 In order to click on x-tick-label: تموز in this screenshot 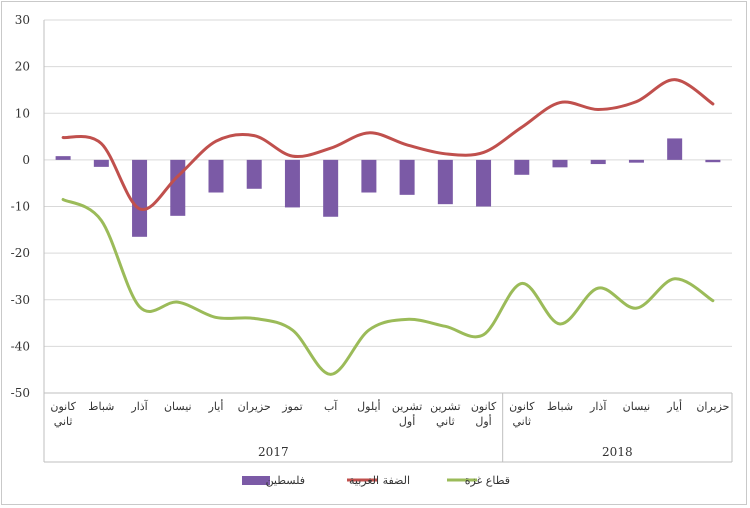, I will do `click(291, 406)`.